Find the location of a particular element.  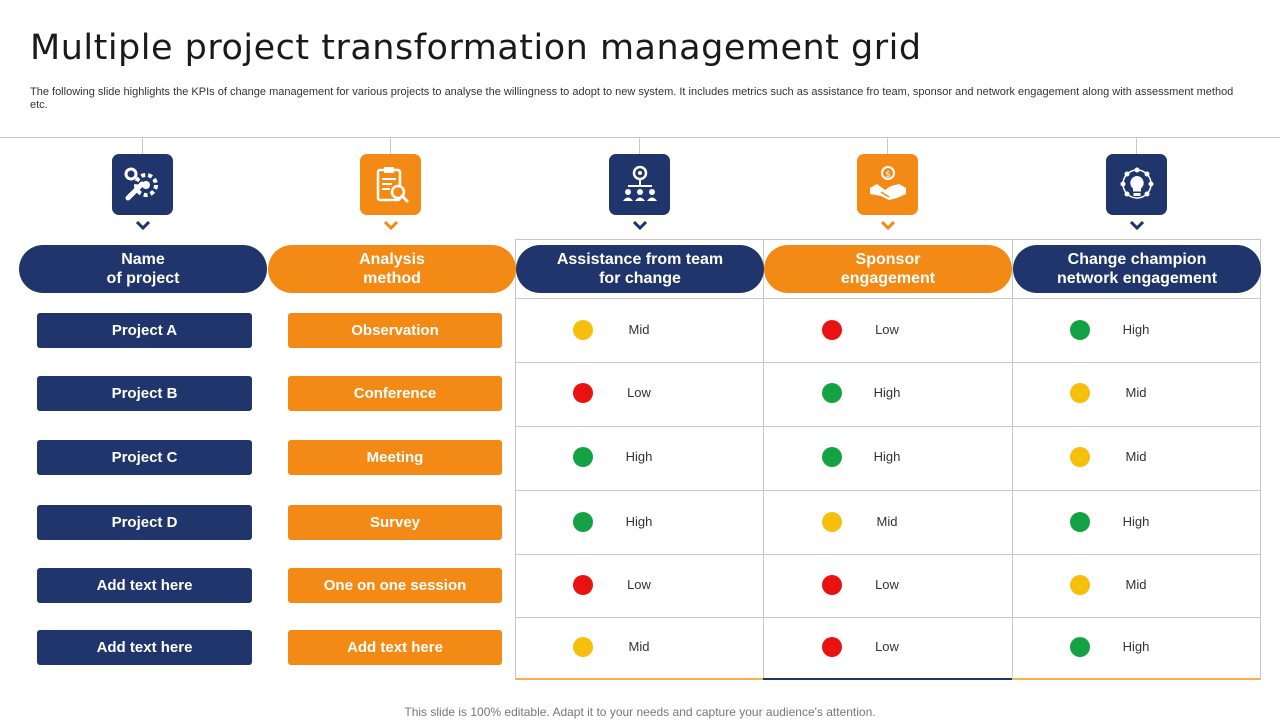

header-change-champion-network: Change champion network engagement is located at coordinates (1137, 269).